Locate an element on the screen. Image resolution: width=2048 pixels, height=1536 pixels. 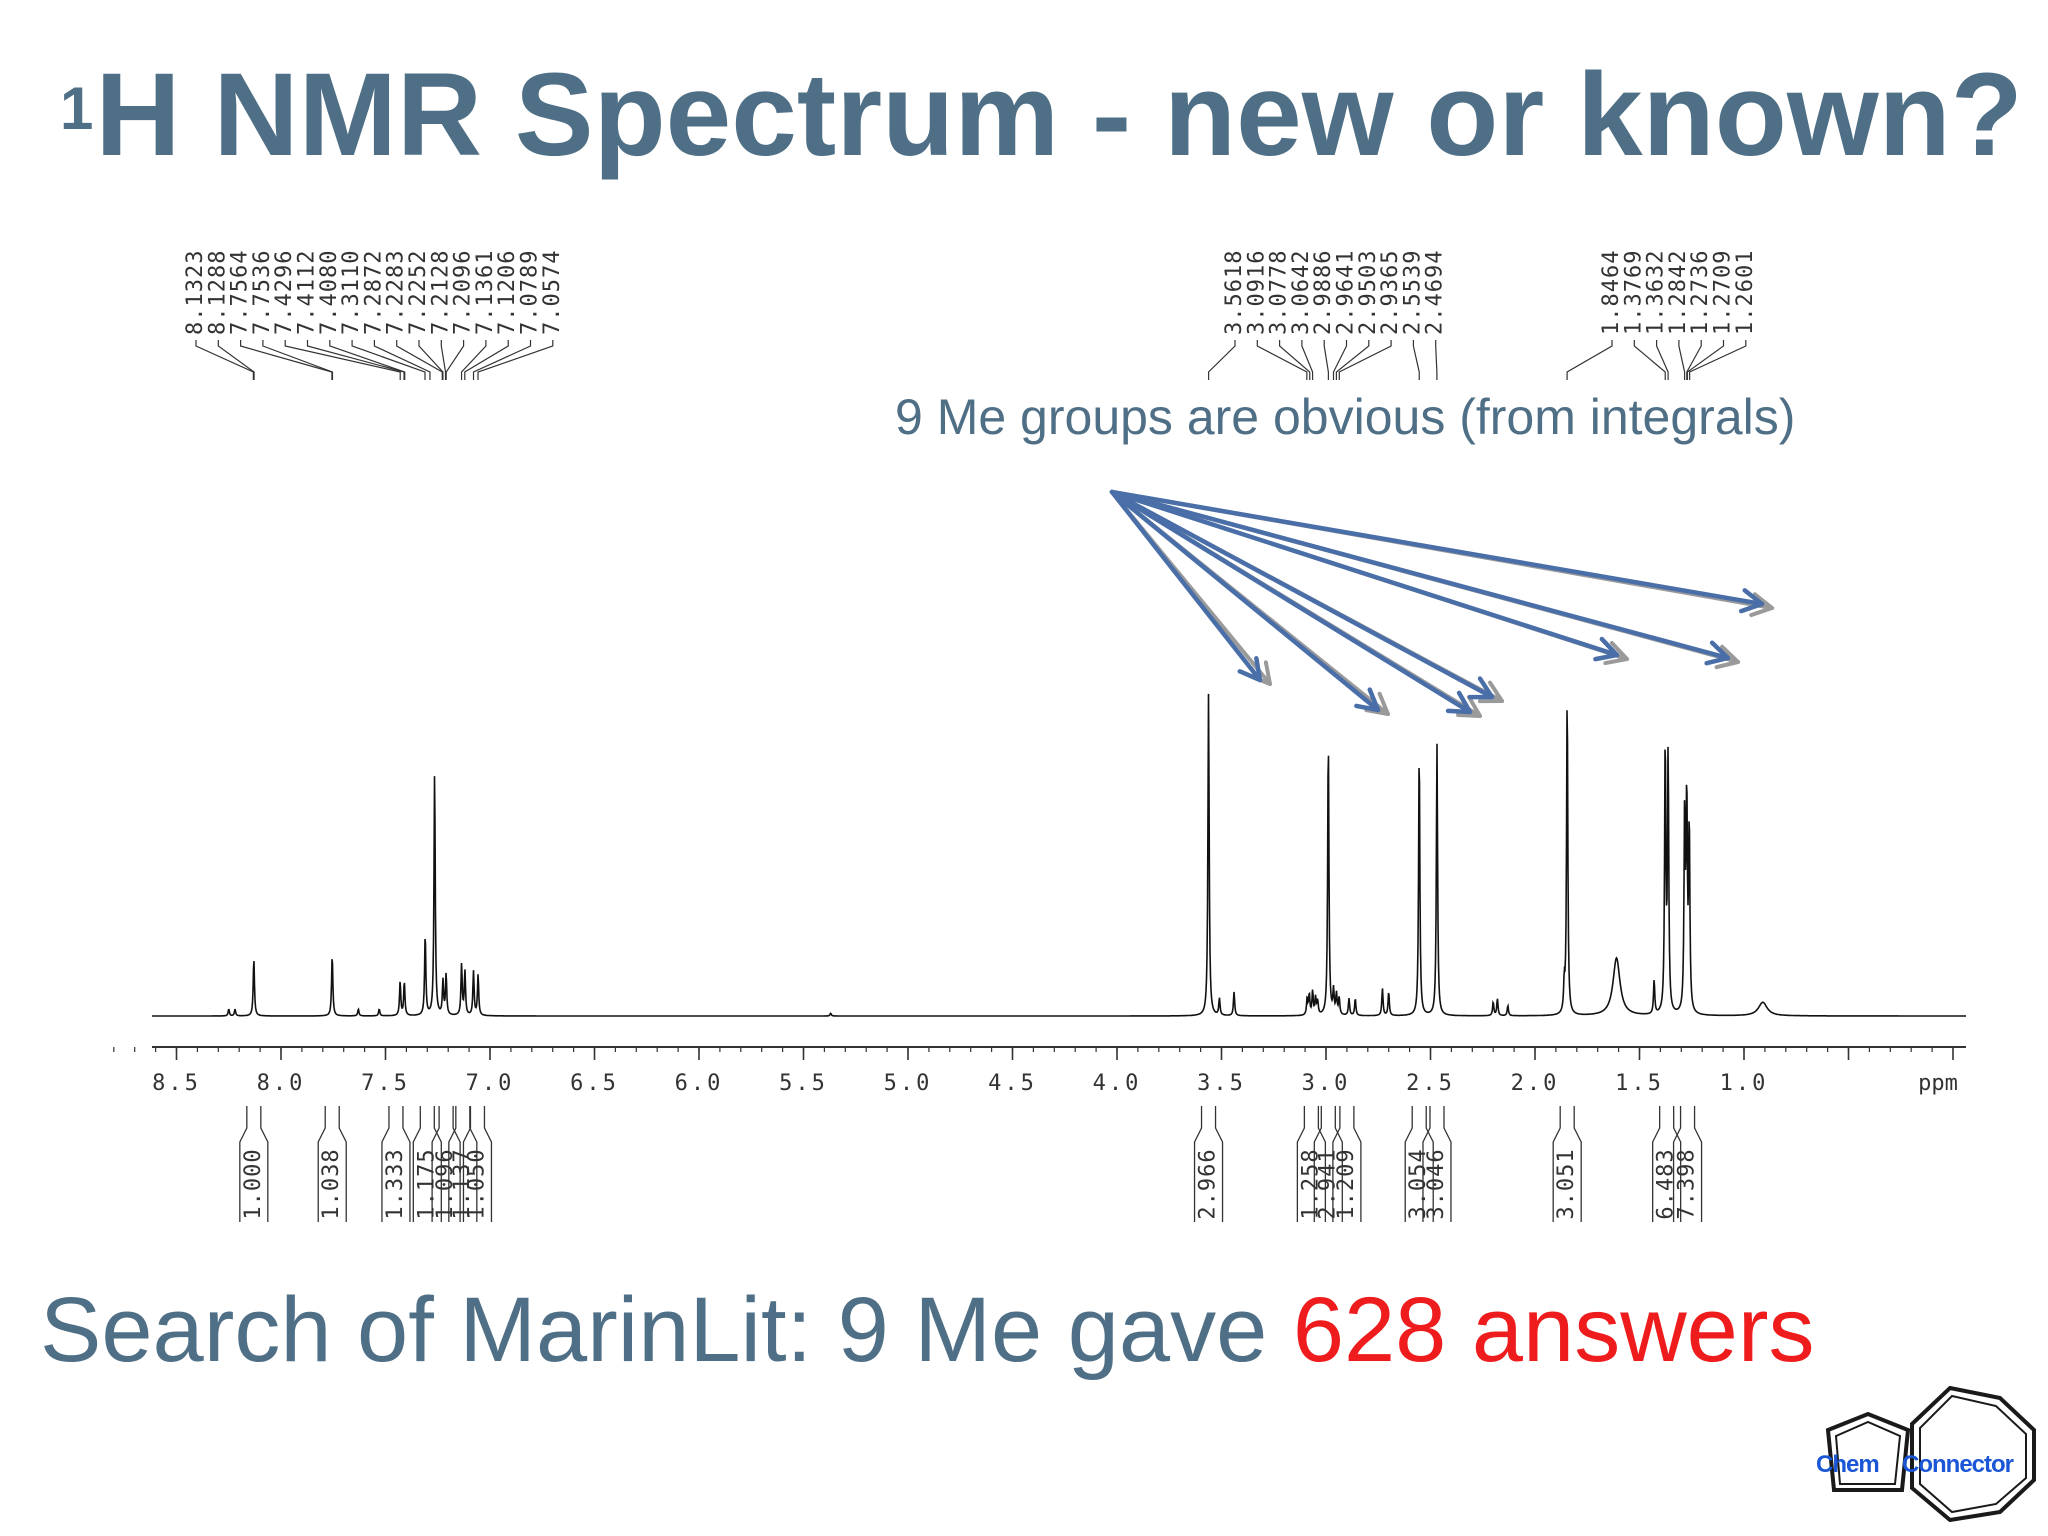
tick-label: 6.0 is located at coordinates (699, 1083).